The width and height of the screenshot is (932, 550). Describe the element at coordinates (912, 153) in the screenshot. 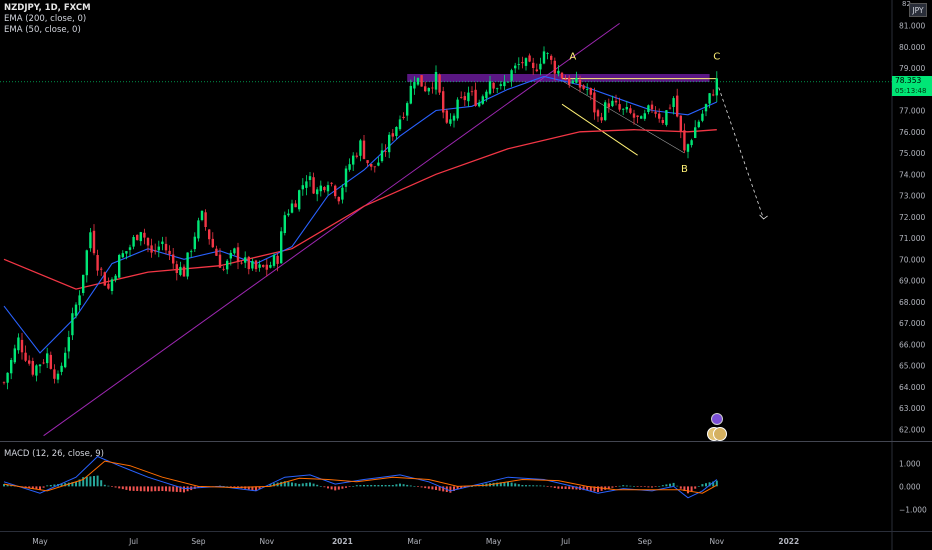

I see `y-tick-label: 75.000` at that location.